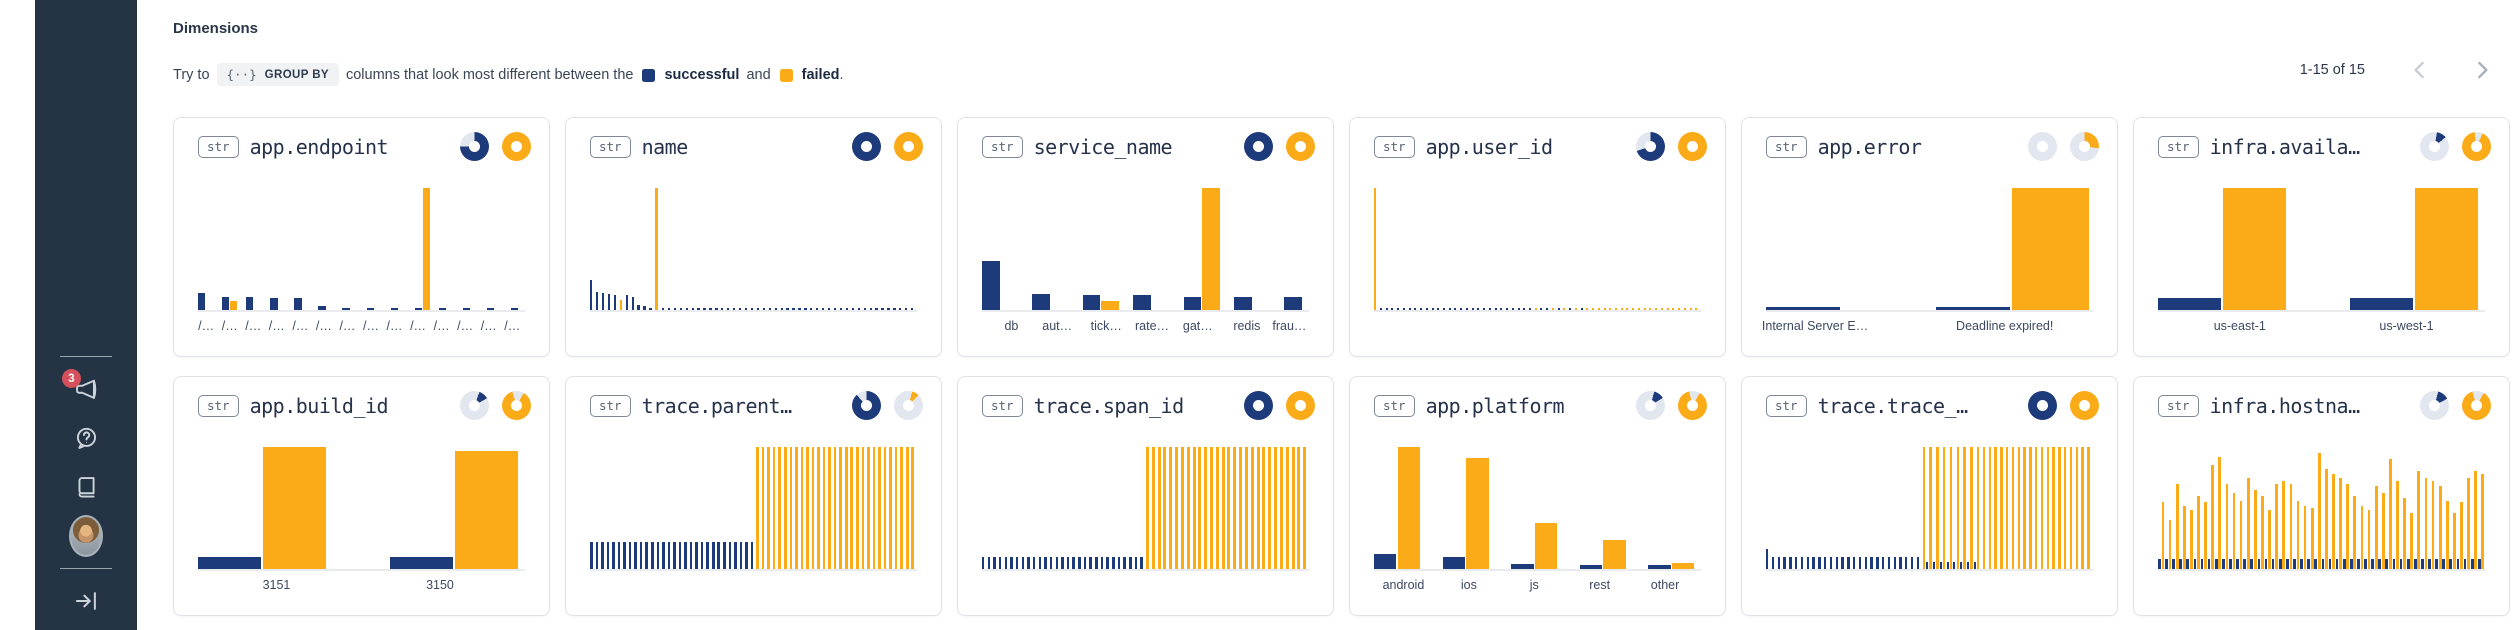 The image size is (2513, 630). Describe the element at coordinates (85, 389) in the screenshot. I see `megaphone-icon` at that location.